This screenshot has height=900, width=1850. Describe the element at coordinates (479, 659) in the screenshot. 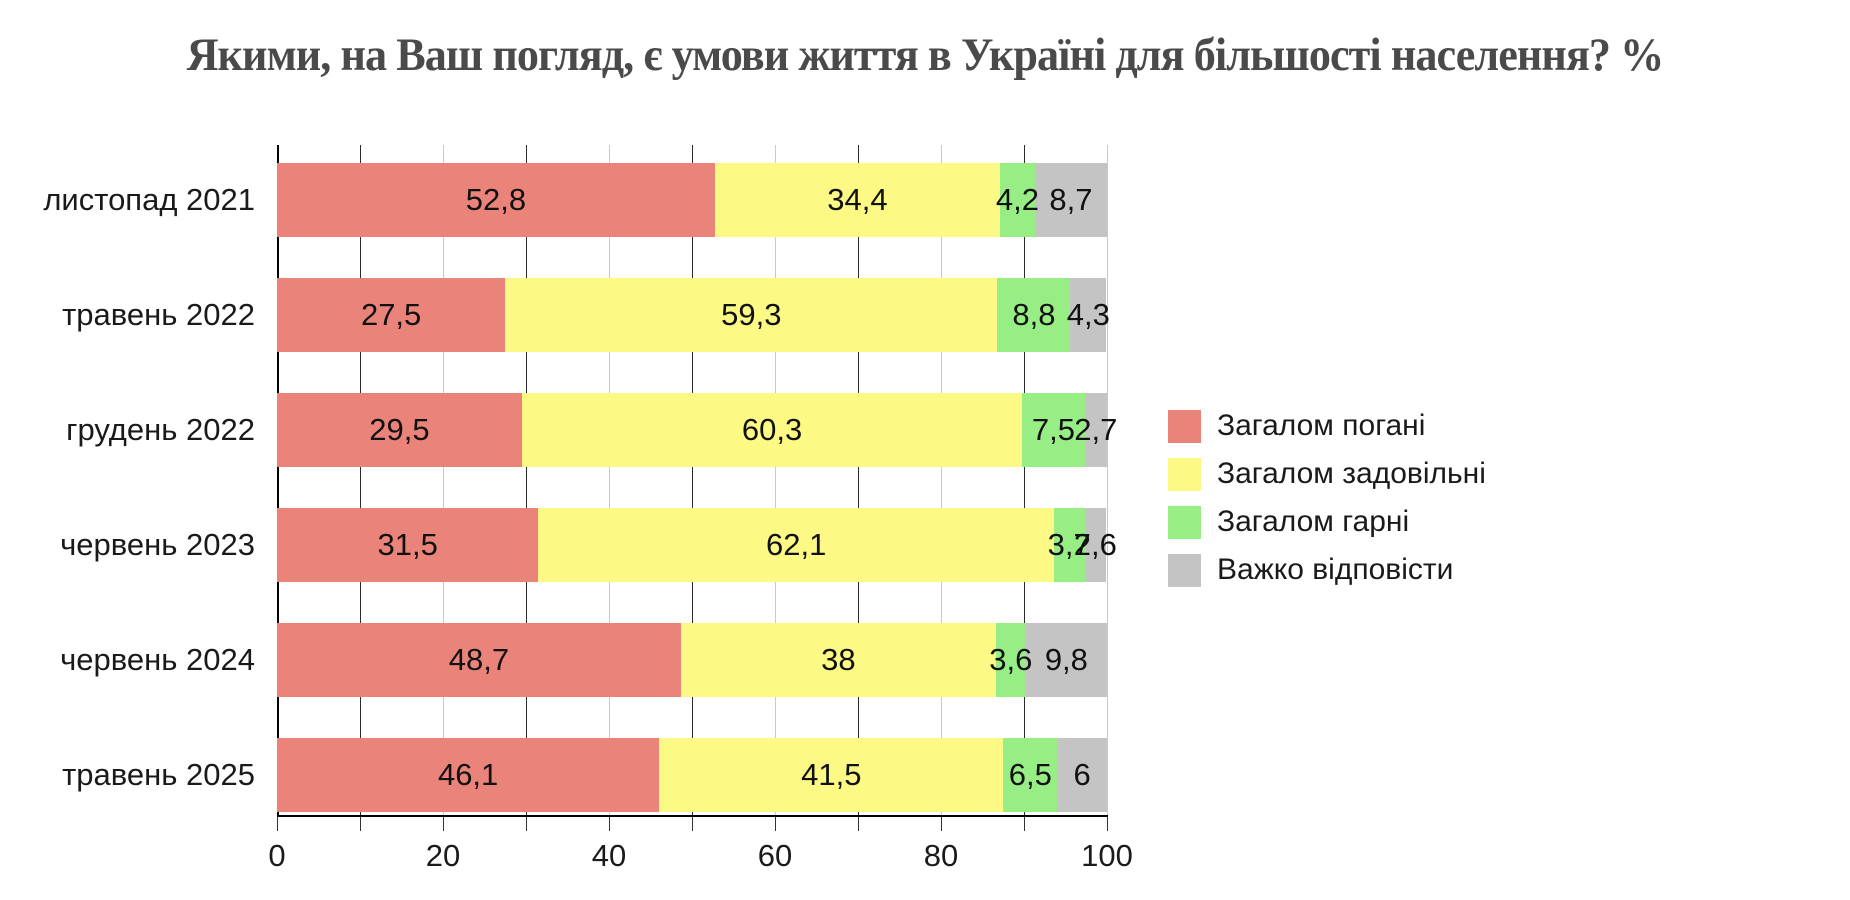

I see `bar-value-label: 48,7` at that location.